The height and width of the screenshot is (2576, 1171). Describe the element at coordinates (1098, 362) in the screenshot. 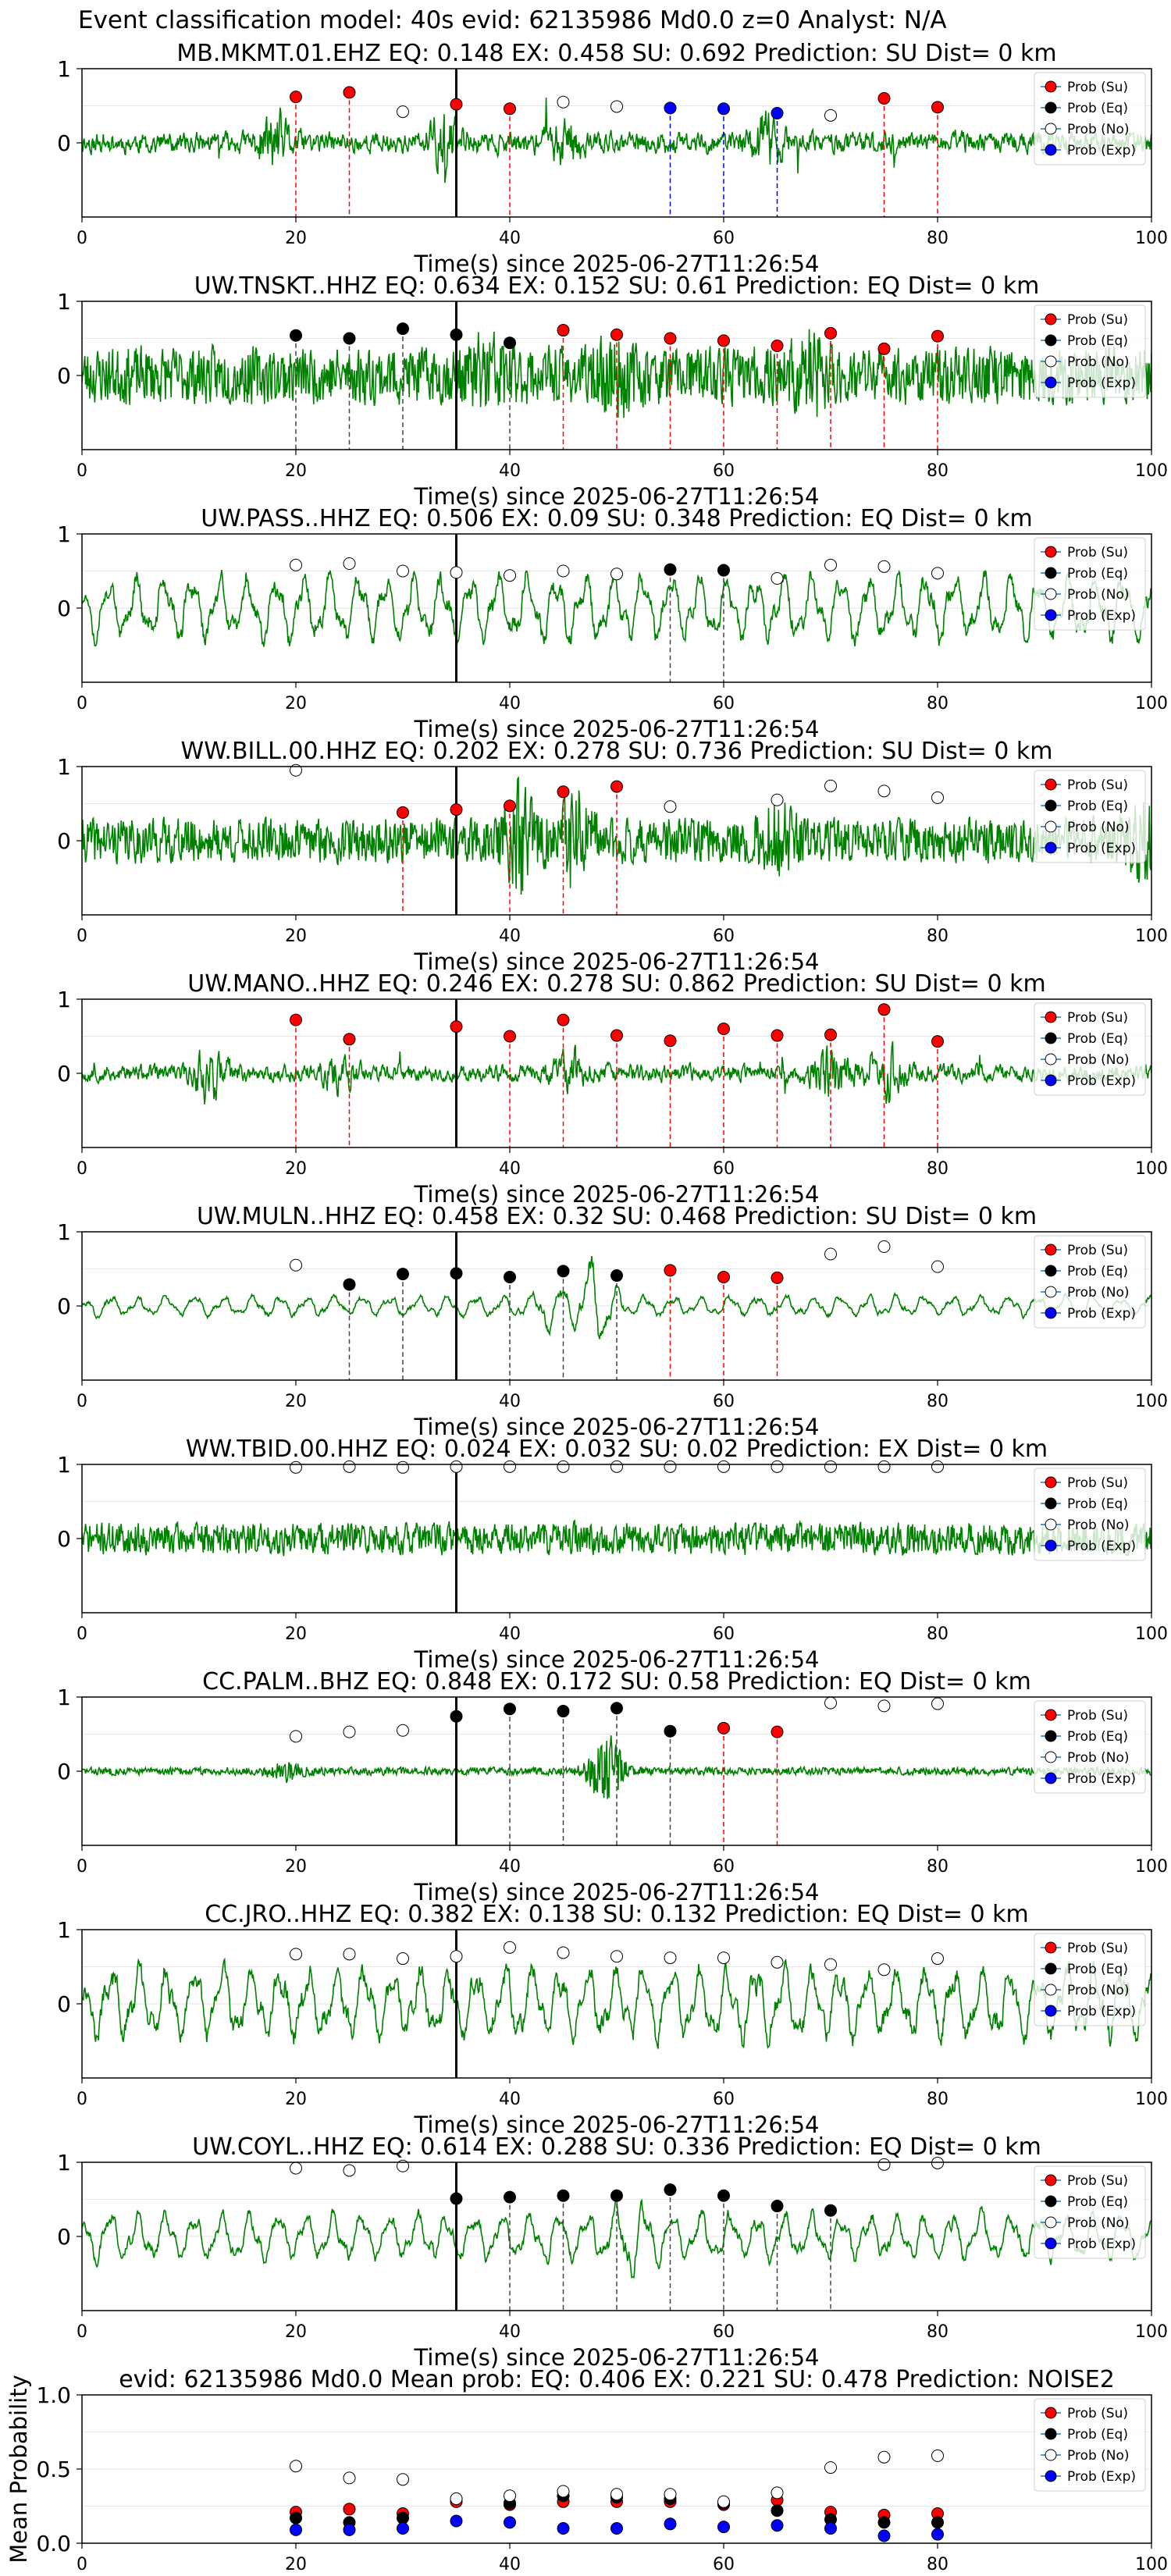

I see `legend-label-no: Prob (No)` at that location.